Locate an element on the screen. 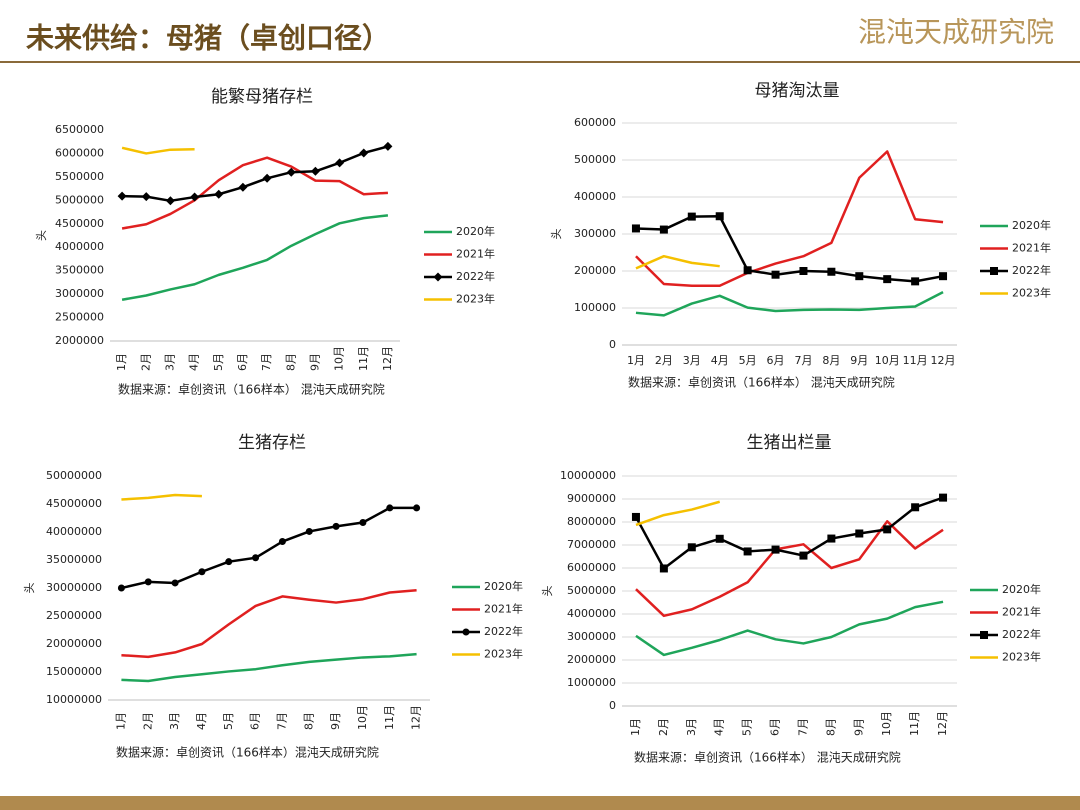 This screenshot has width=1080, height=810. x-tick-label: 7月 is located at coordinates (281, 721).